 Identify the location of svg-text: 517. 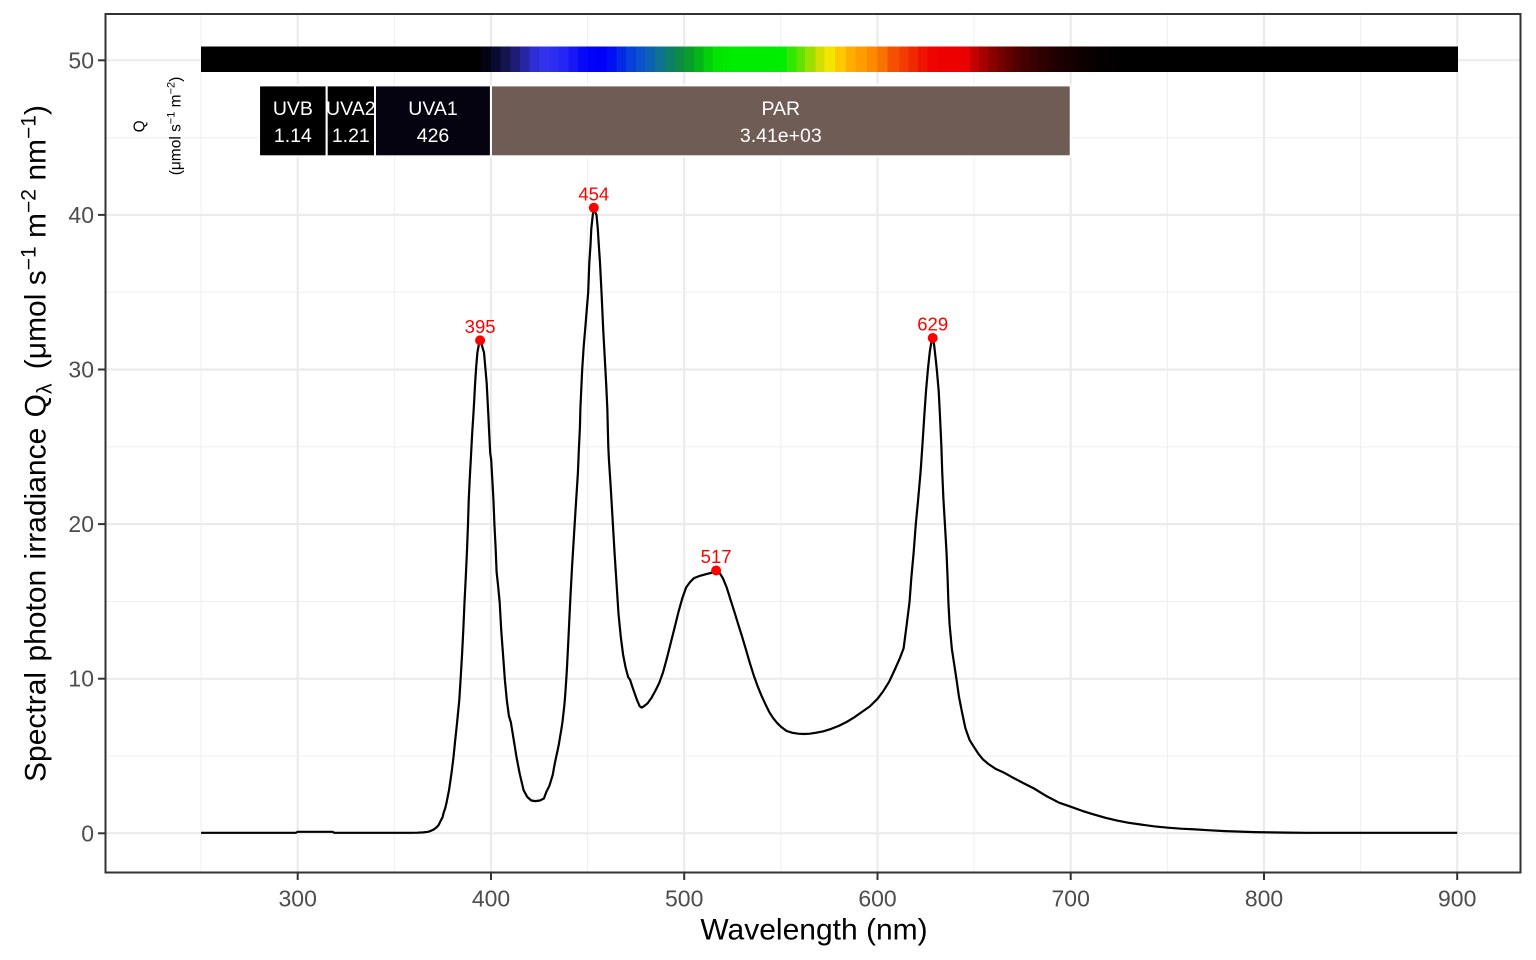
(716, 556).